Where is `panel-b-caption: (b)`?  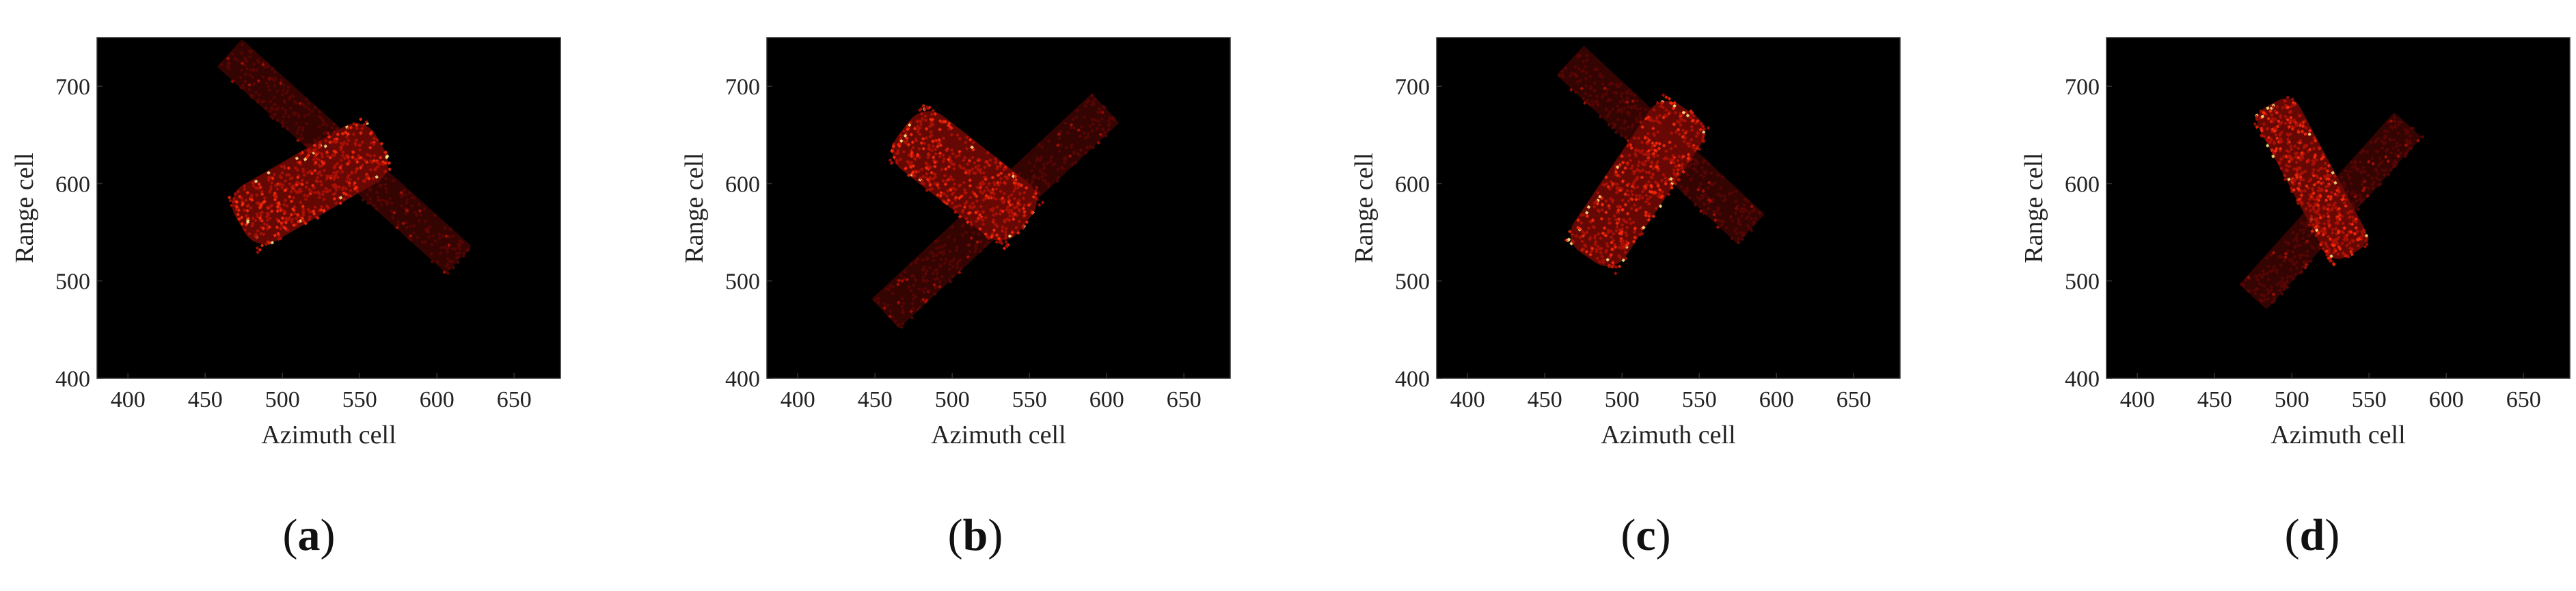 panel-b-caption: (b) is located at coordinates (975, 535).